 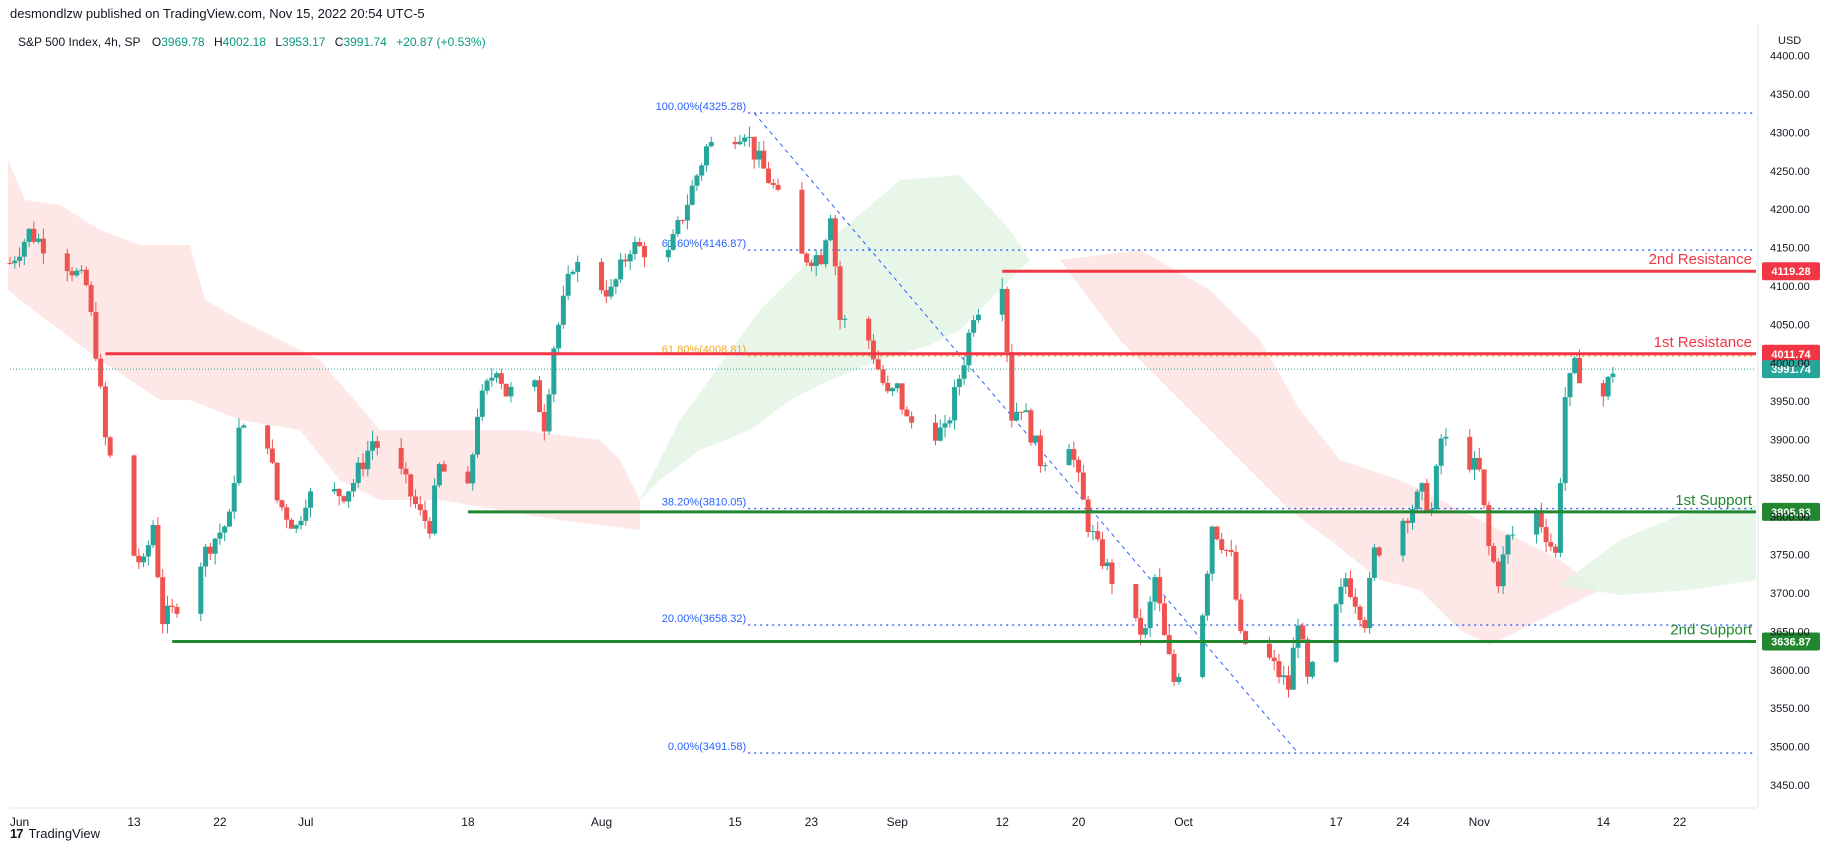 What do you see at coordinates (79, 42) in the screenshot?
I see `symbol-label: S&P 500 Index, 4h, SP` at bounding box center [79, 42].